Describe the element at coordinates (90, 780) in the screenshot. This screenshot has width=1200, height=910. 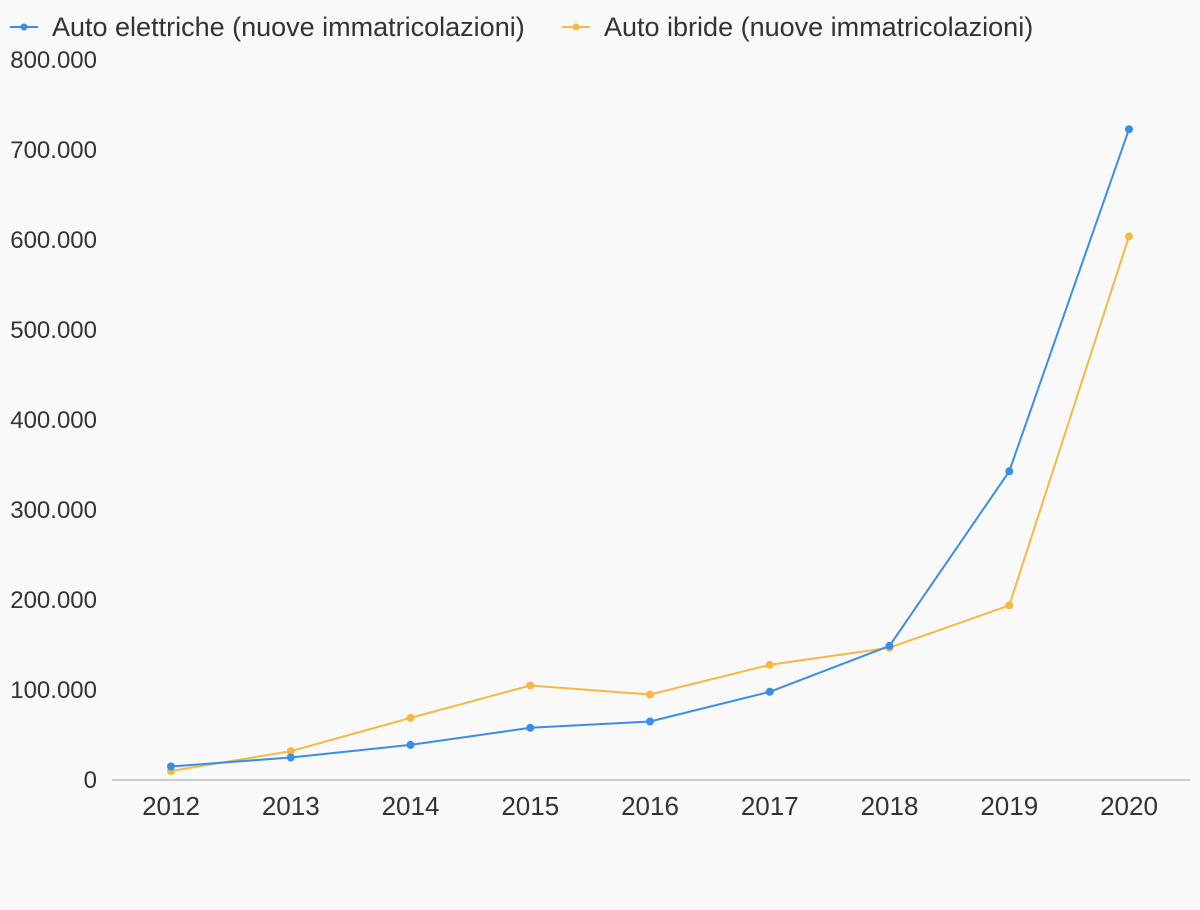
I see `y-tick-label: 0` at that location.